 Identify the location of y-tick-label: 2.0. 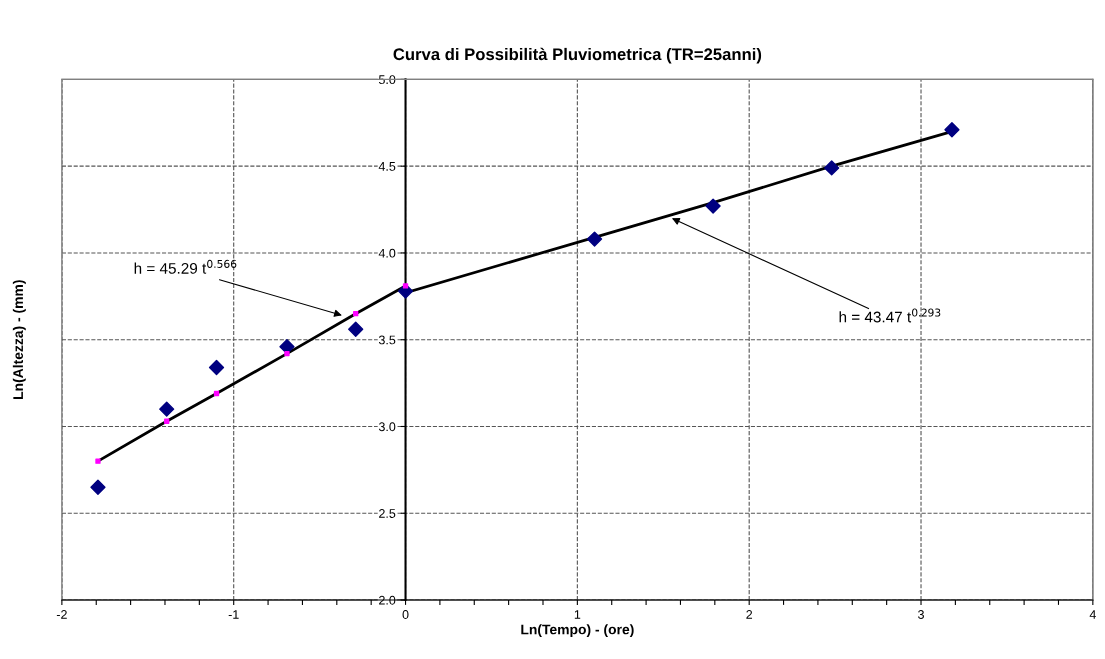
(387, 600).